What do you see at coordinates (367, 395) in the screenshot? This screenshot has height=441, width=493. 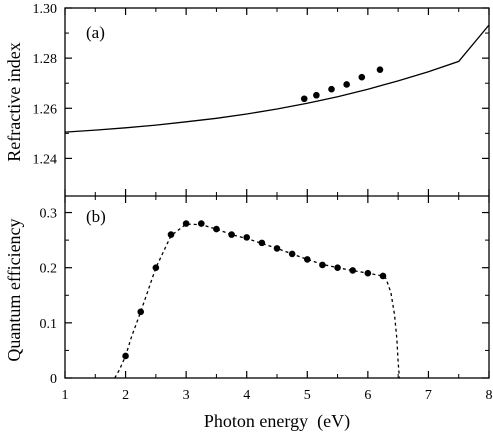 I see `x-tick-label: 6` at bounding box center [367, 395].